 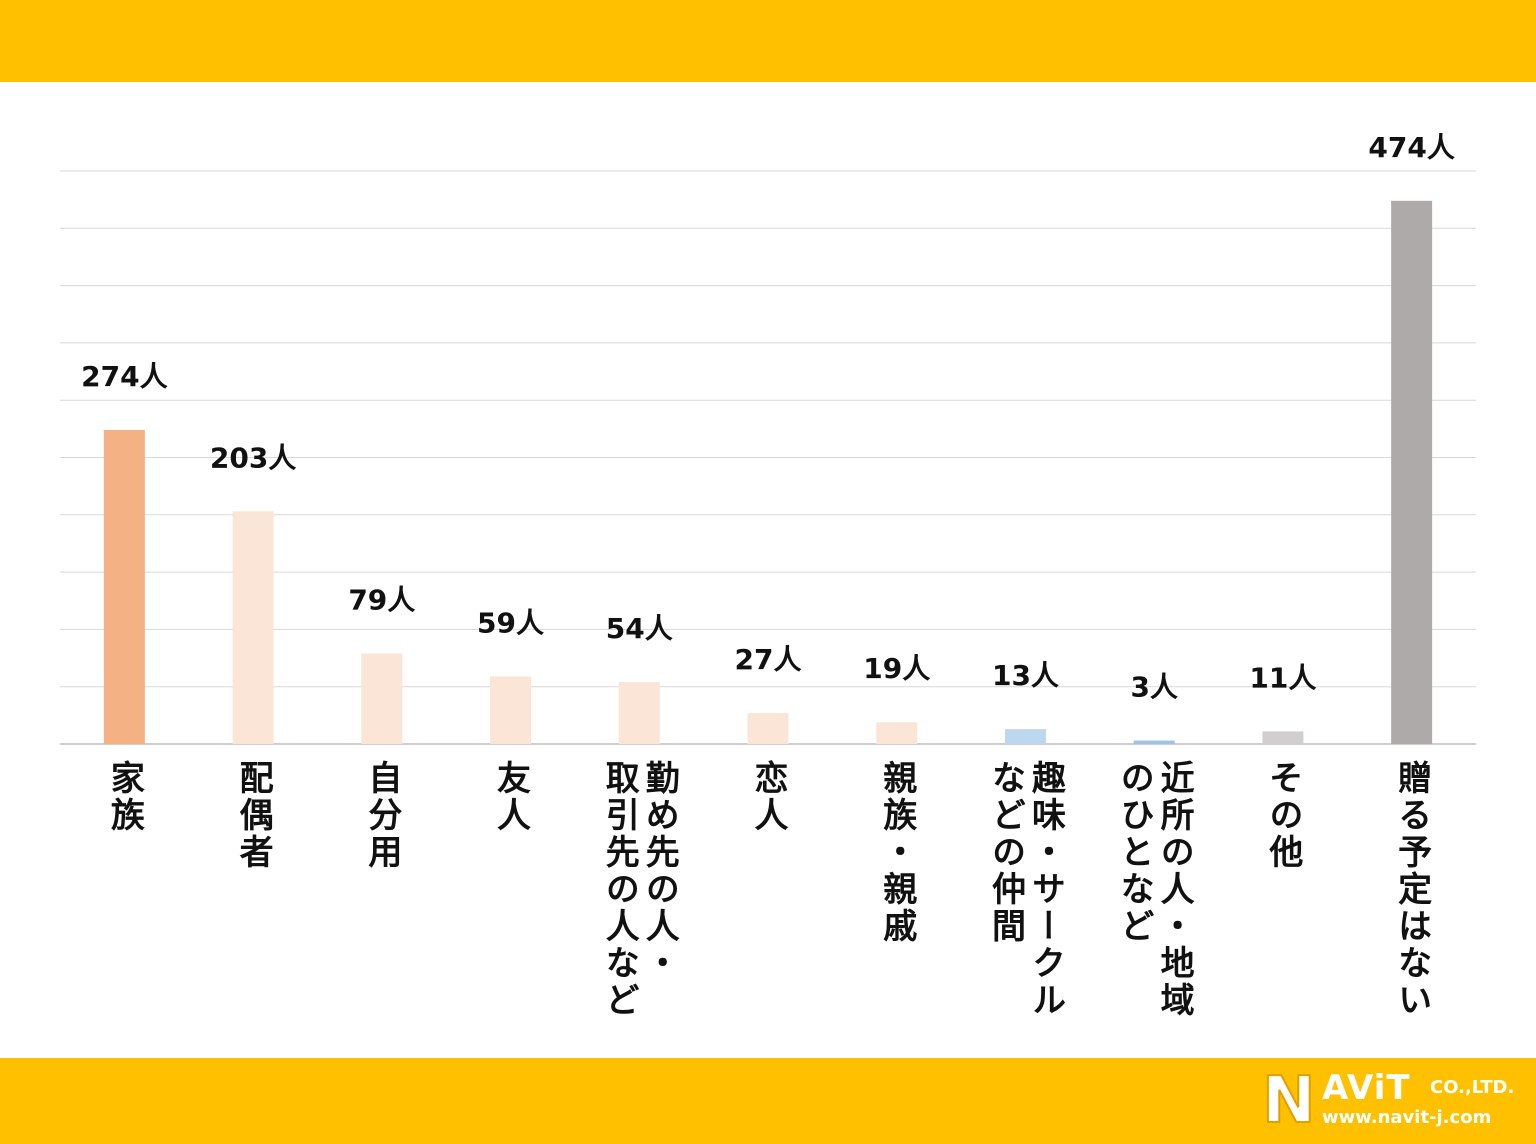 I want to click on category-label: 友人, so click(x=510, y=797).